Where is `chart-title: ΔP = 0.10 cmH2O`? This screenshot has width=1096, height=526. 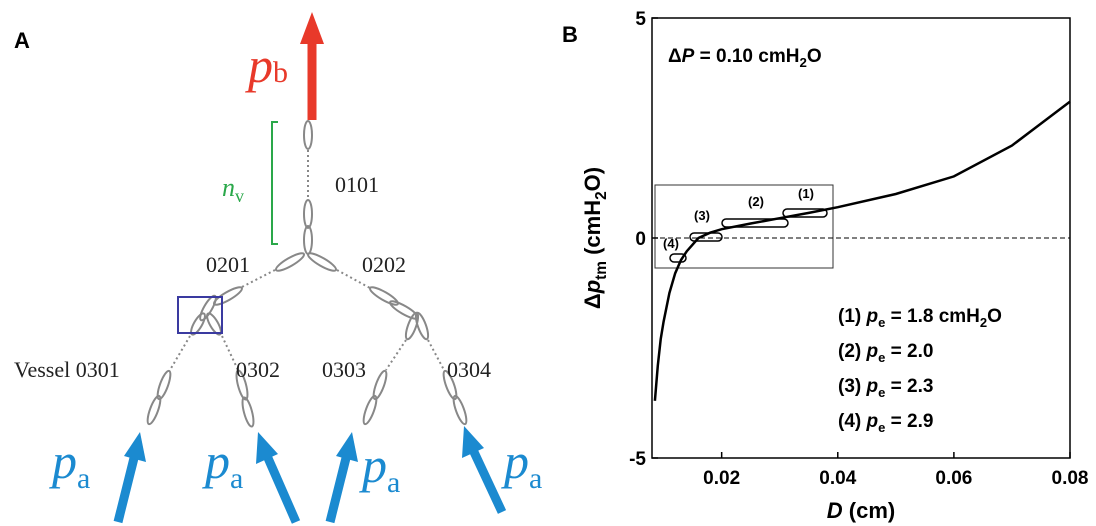 chart-title: ΔP = 0.10 cmH2O is located at coordinates (745, 58).